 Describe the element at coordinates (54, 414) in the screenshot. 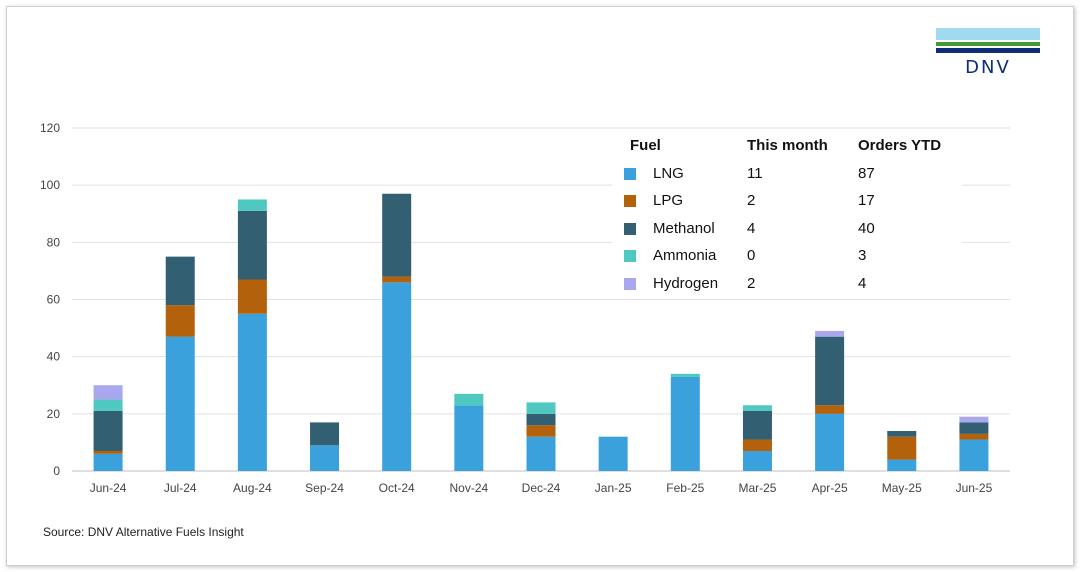

I see `y-tick-label: 20` at that location.